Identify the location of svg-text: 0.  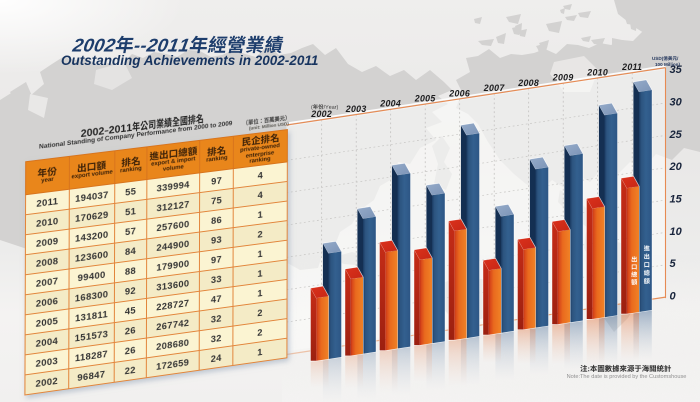
(673, 297).